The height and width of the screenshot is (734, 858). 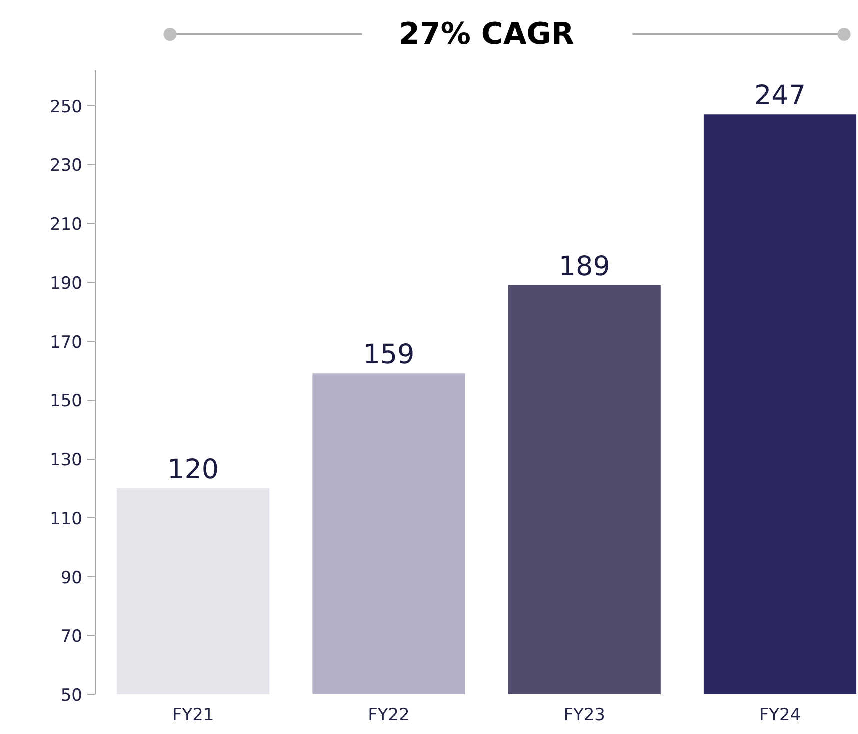 What do you see at coordinates (585, 716) in the screenshot?
I see `x-tick-label: FY23` at bounding box center [585, 716].